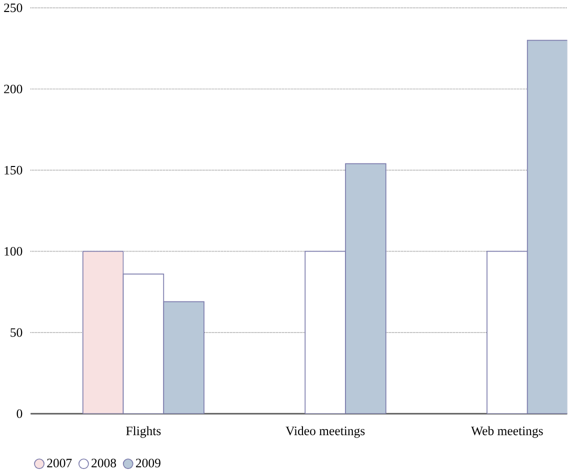 The image size is (568, 473). What do you see at coordinates (13, 251) in the screenshot?
I see `y-tick-label: 100` at bounding box center [13, 251].